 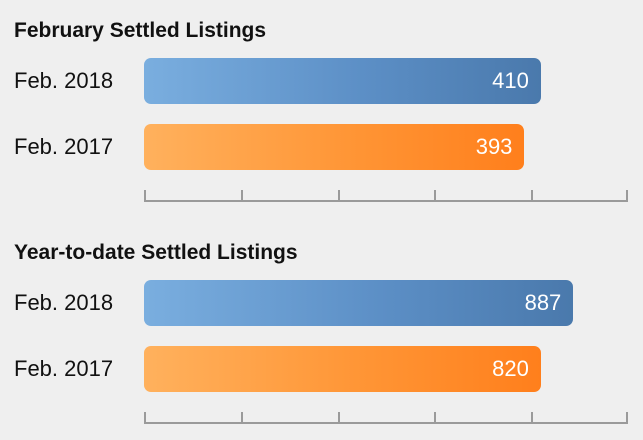 I want to click on ytd-chart-title: Year-to-date Settled Listings, so click(x=156, y=252).